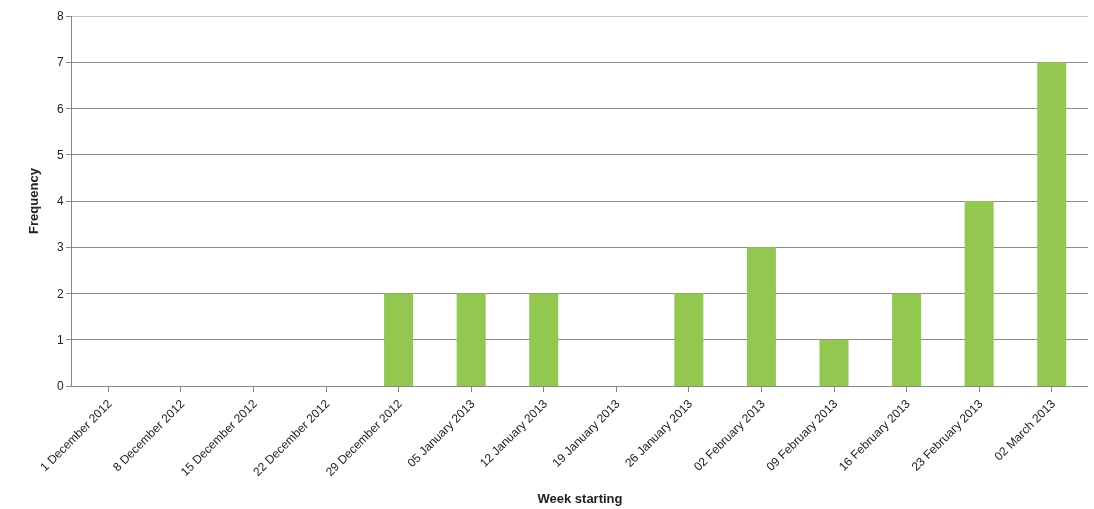 The image size is (1094, 509). What do you see at coordinates (60, 293) in the screenshot?
I see `y-tick-label: 2` at bounding box center [60, 293].